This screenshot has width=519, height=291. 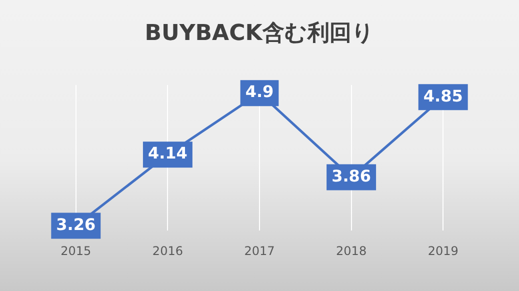 I want to click on x-tick-label: 2017, so click(x=259, y=251).